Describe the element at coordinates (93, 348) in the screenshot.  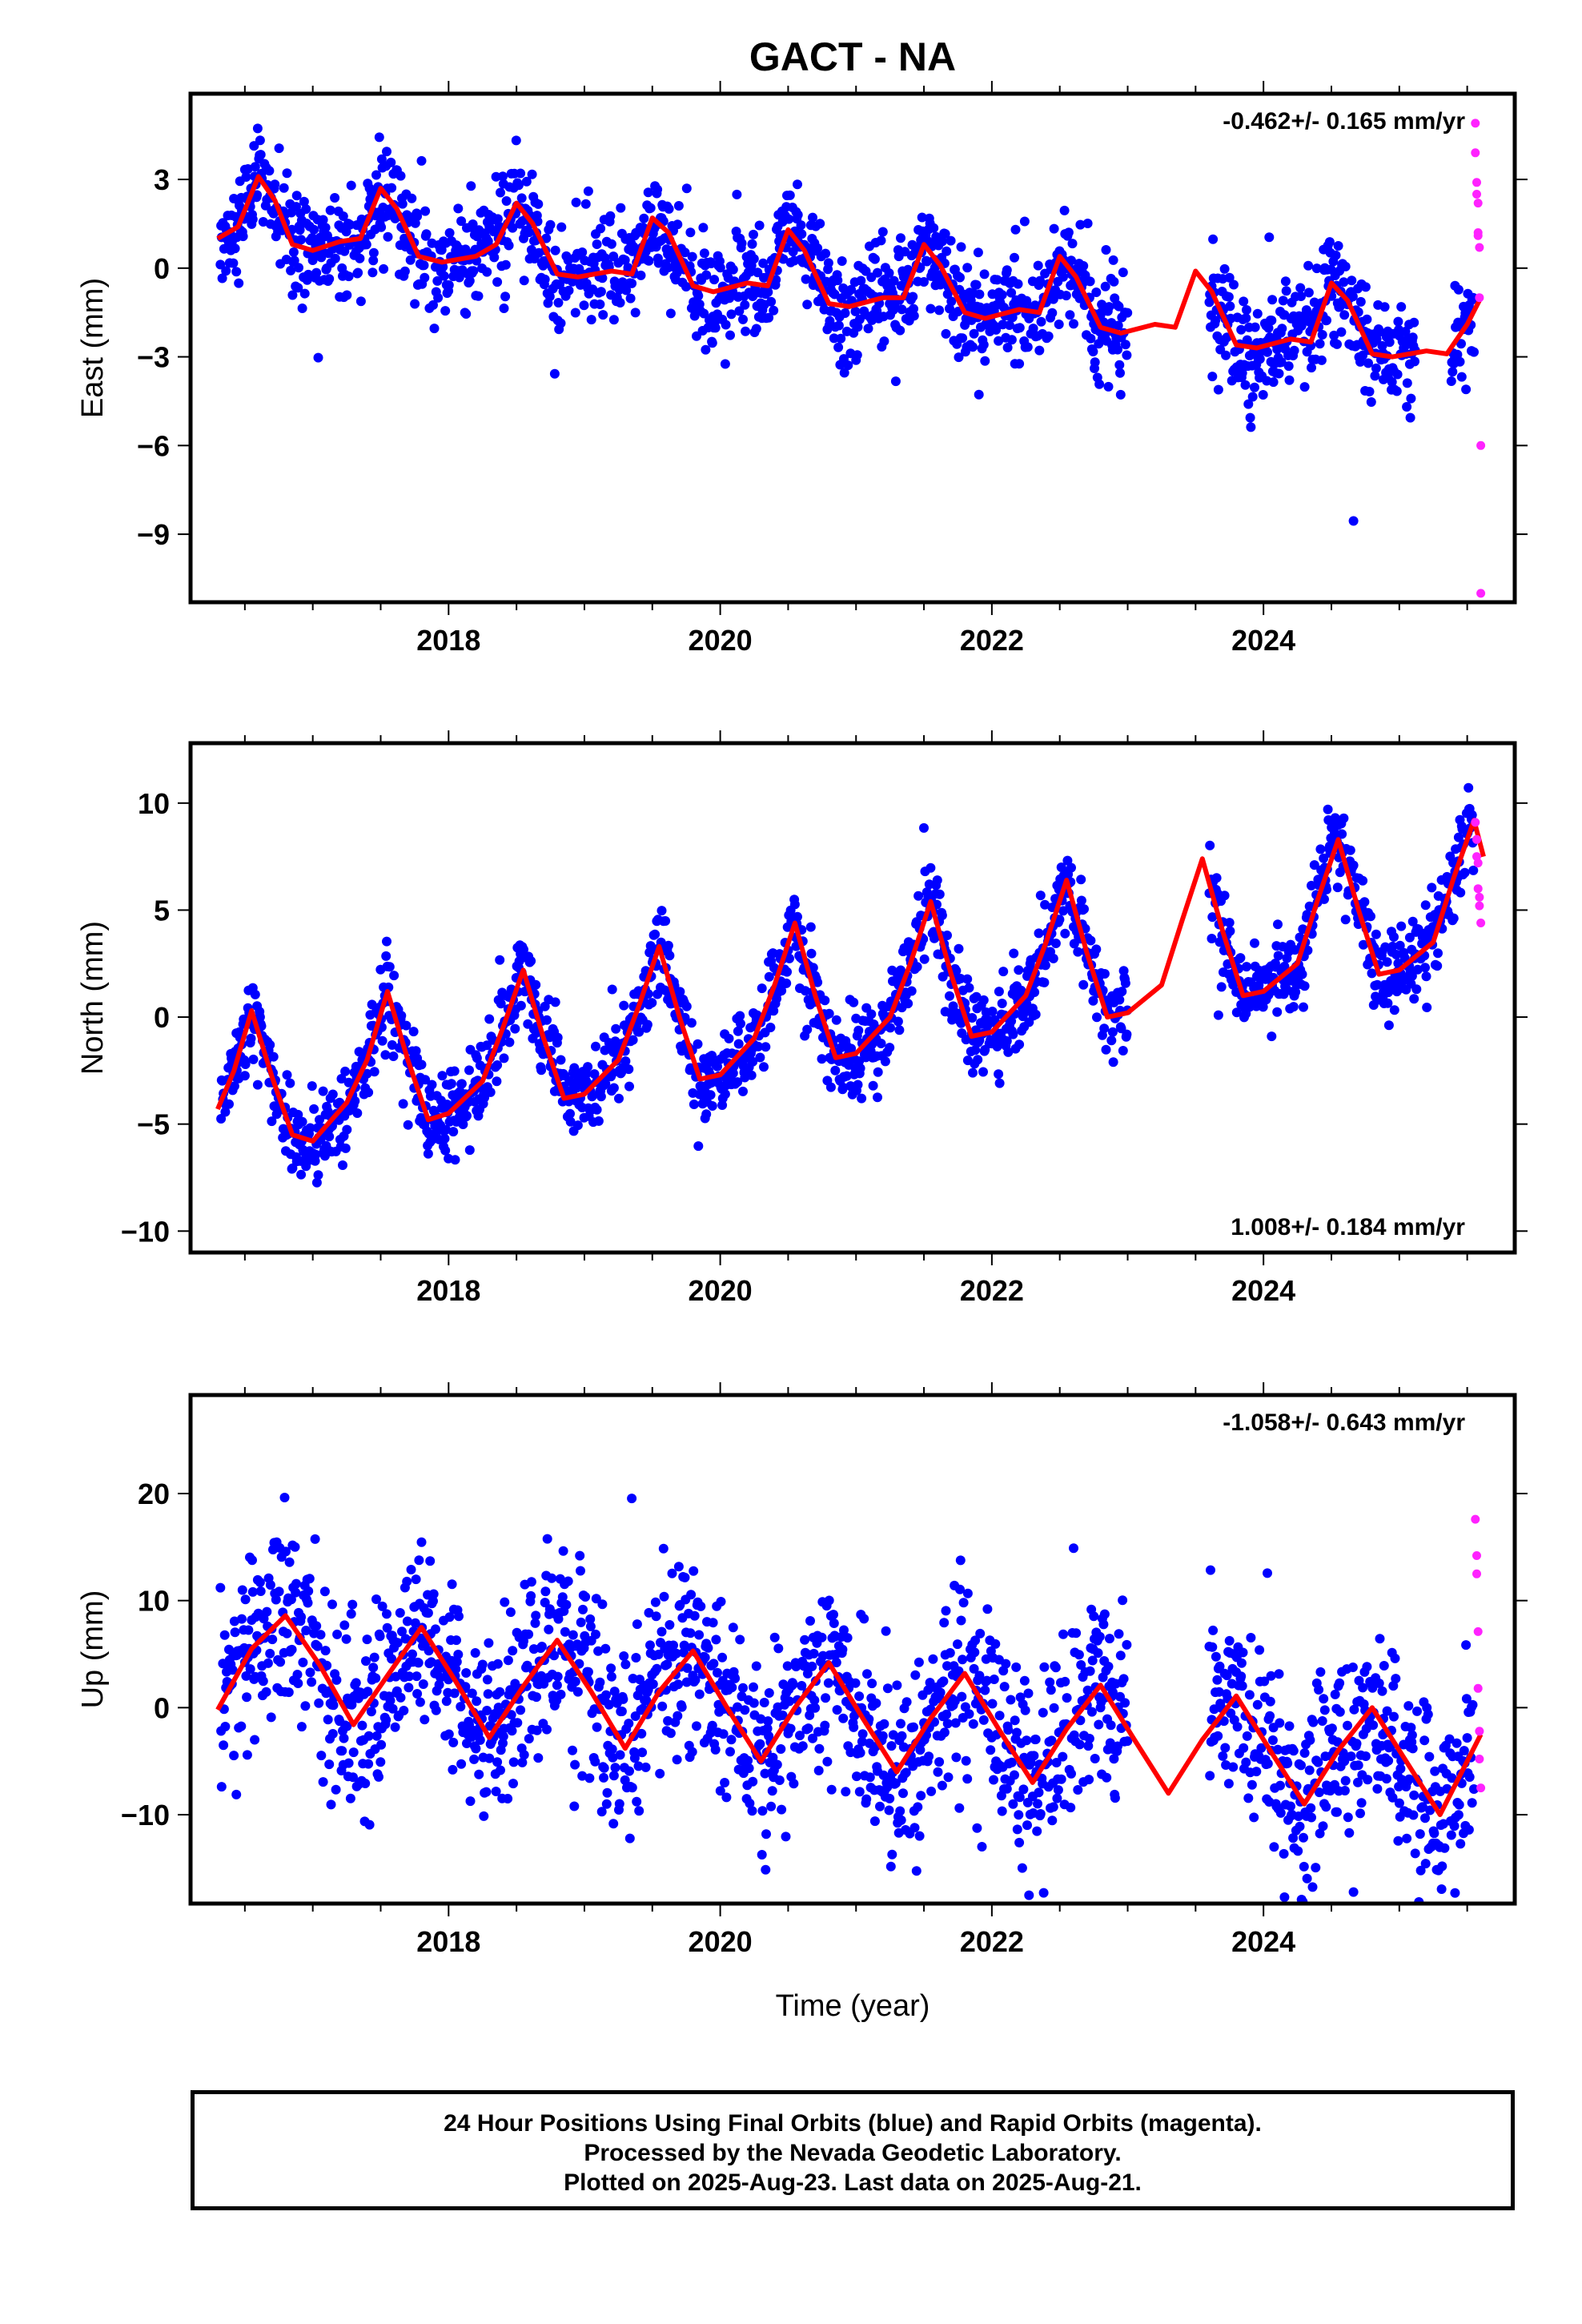
I see `y-axis-title: East (mm)` at that location.